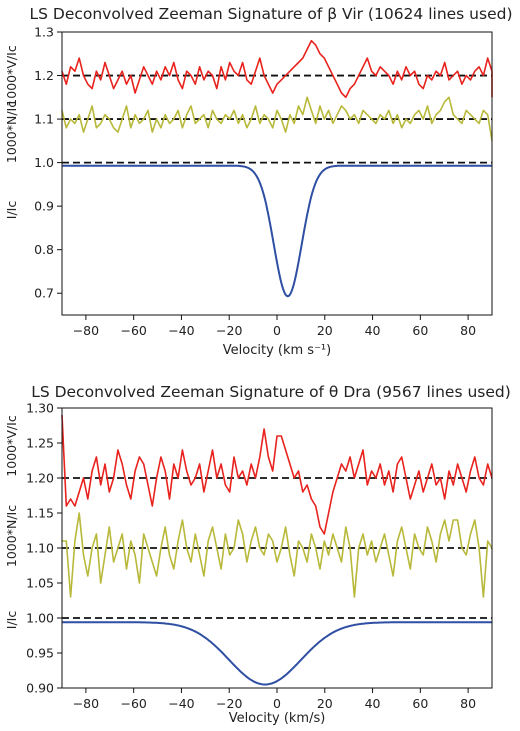 This screenshot has width=520, height=731. I want to click on y-tick-label: 1.00, so click(40, 618).